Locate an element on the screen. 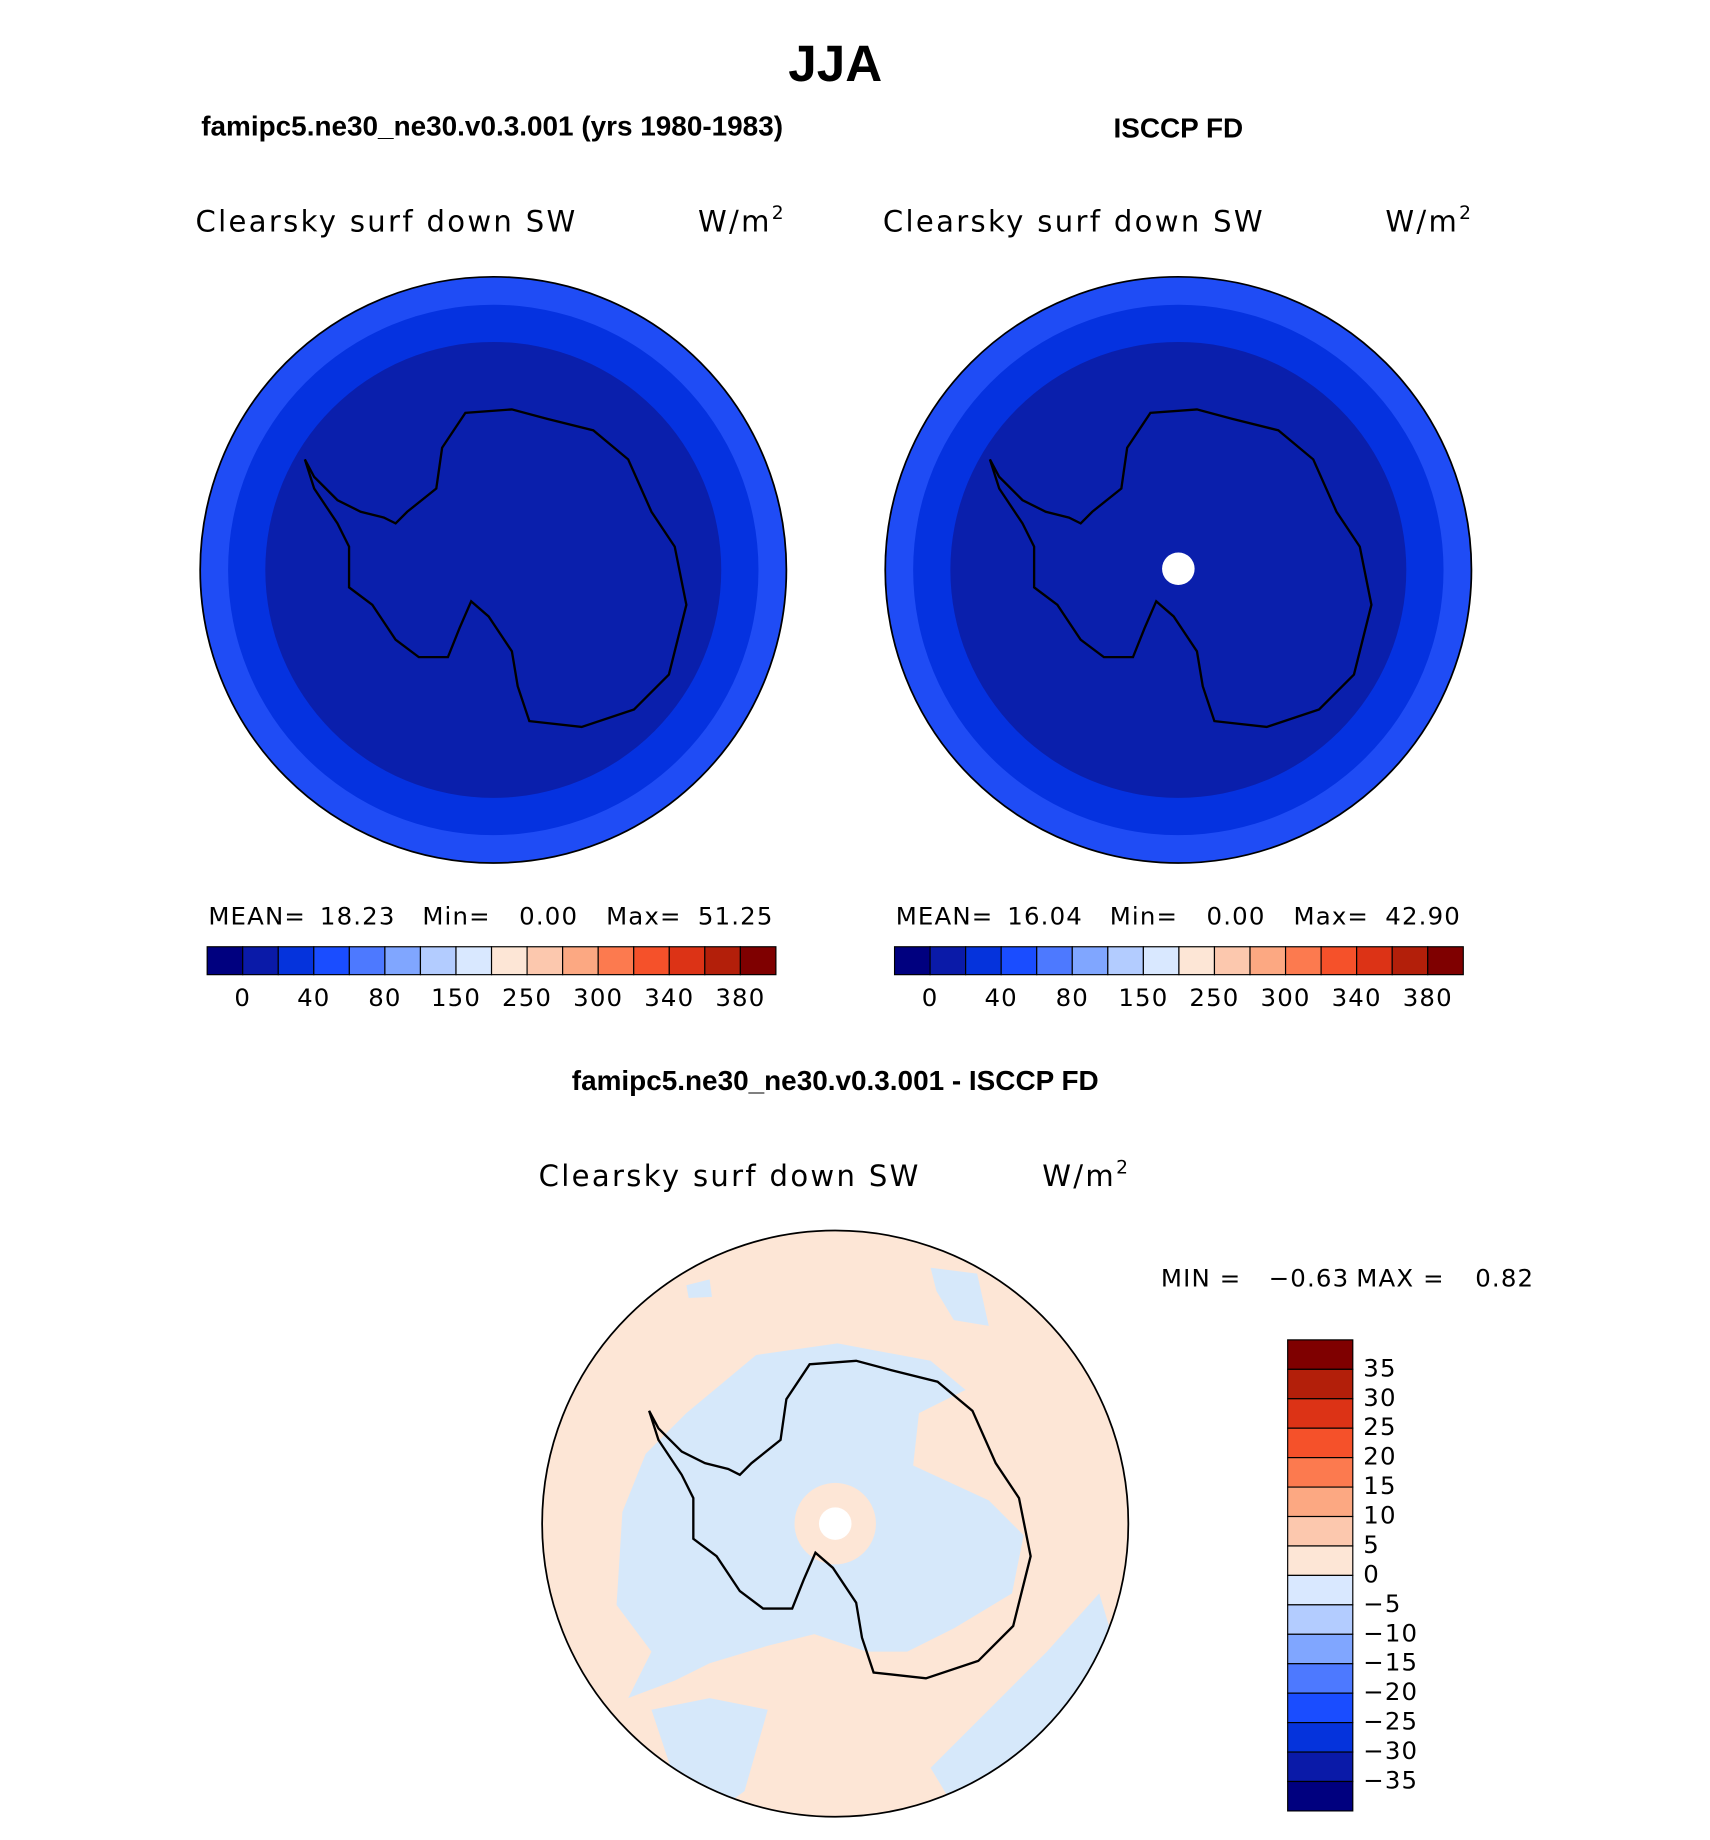 Image resolution: width=1710 pixels, height=1840 pixels. stat-value: 42.90 is located at coordinates (1423, 916).